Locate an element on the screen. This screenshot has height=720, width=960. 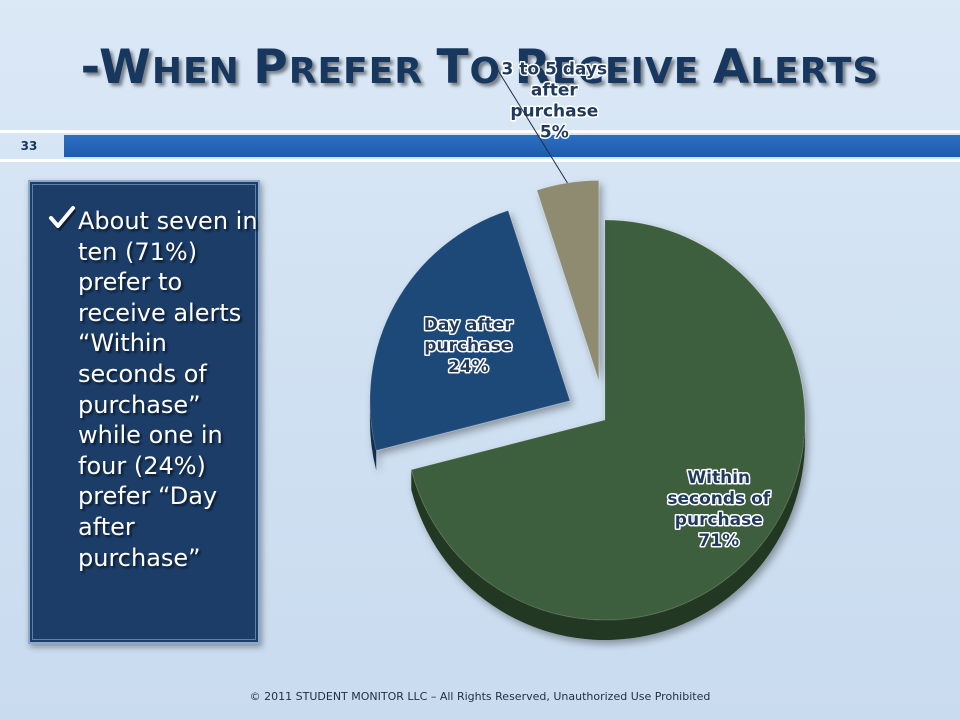
label-day-after: Day after purchase 24% is located at coordinates (469, 346).